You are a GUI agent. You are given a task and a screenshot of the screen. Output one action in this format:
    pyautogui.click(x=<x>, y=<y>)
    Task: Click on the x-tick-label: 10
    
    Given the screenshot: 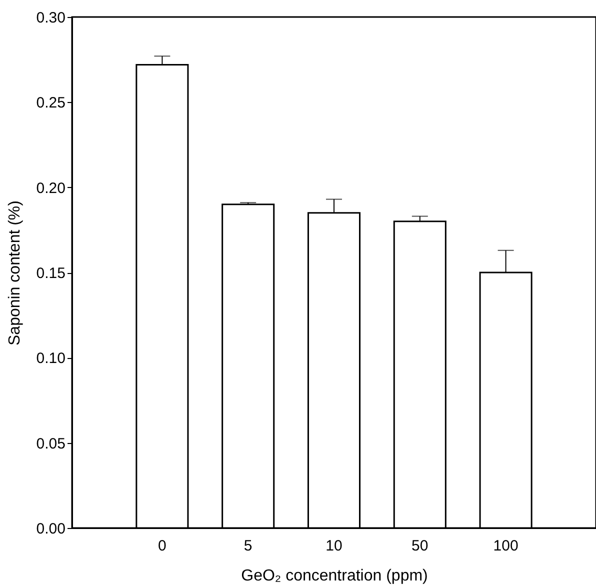 What is the action you would take?
    pyautogui.click(x=334, y=546)
    